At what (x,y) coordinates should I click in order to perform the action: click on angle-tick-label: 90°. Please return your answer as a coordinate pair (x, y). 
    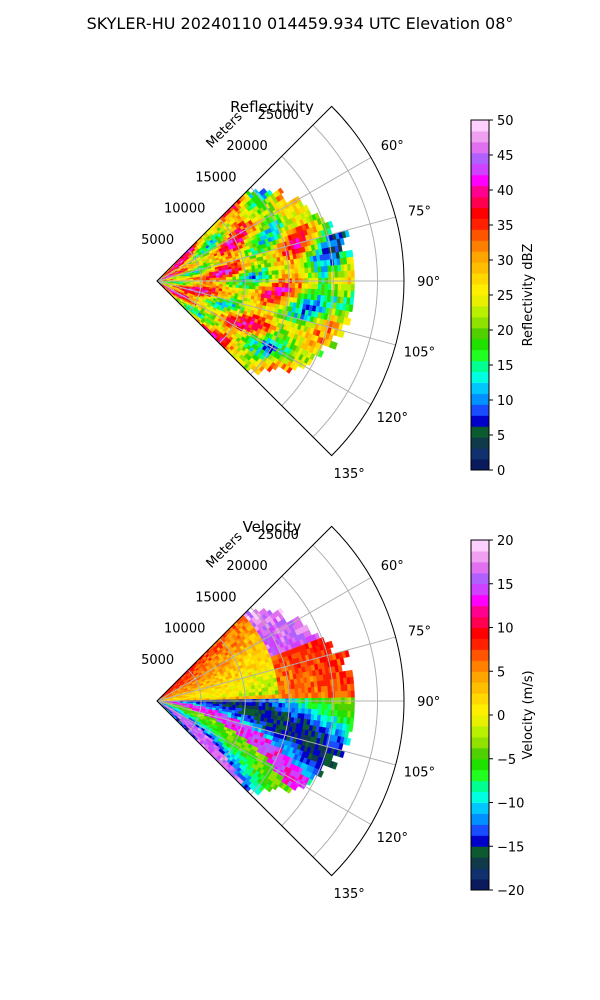
    Looking at the image, I should click on (428, 702).